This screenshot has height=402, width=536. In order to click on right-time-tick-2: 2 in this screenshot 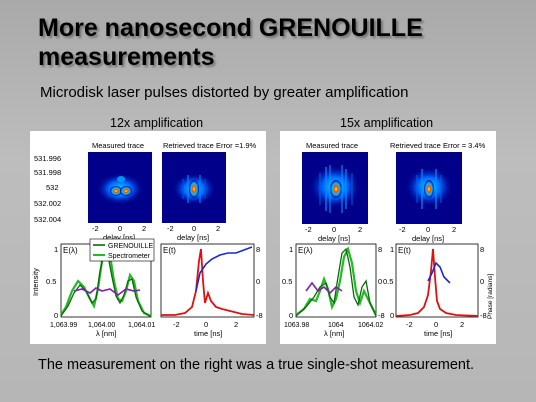, I will do `click(462, 324)`.